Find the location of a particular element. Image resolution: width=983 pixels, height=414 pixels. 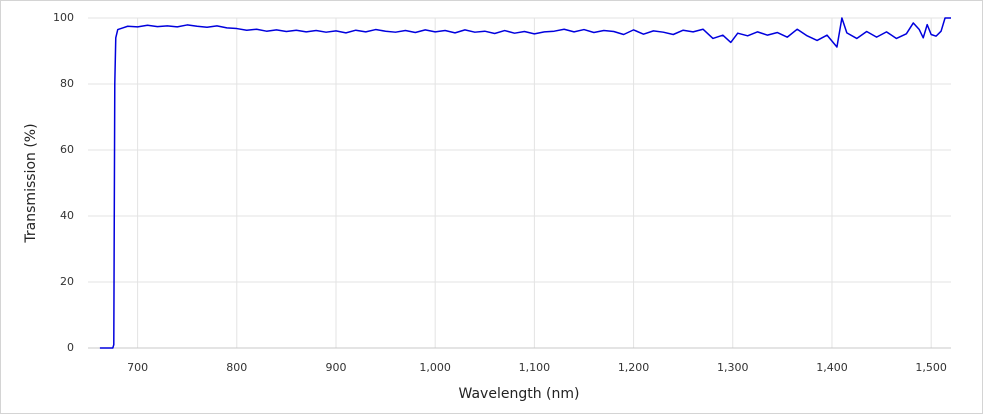

x-tick-label: 900 is located at coordinates (335, 367).